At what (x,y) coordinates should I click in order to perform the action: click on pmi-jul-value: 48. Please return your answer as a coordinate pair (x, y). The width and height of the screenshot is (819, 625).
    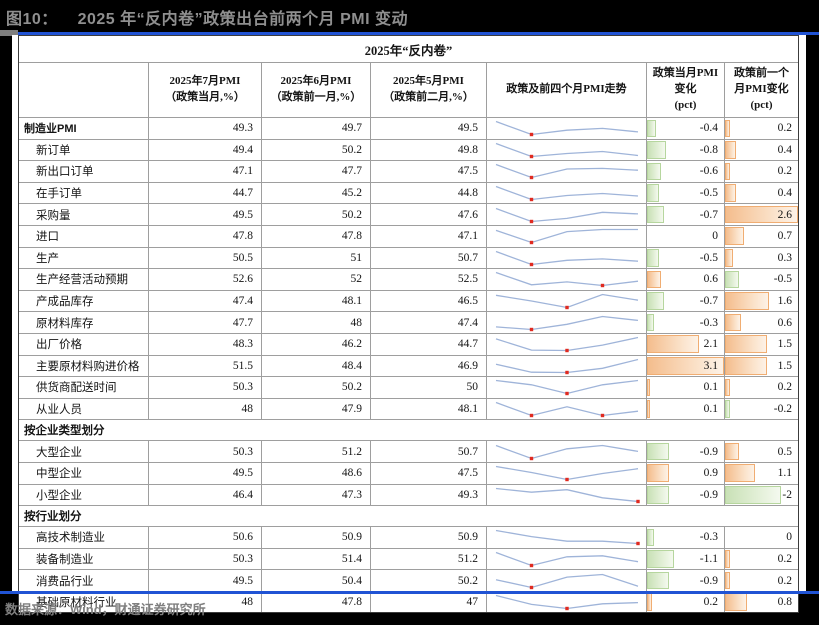
    Looking at the image, I should click on (205, 409).